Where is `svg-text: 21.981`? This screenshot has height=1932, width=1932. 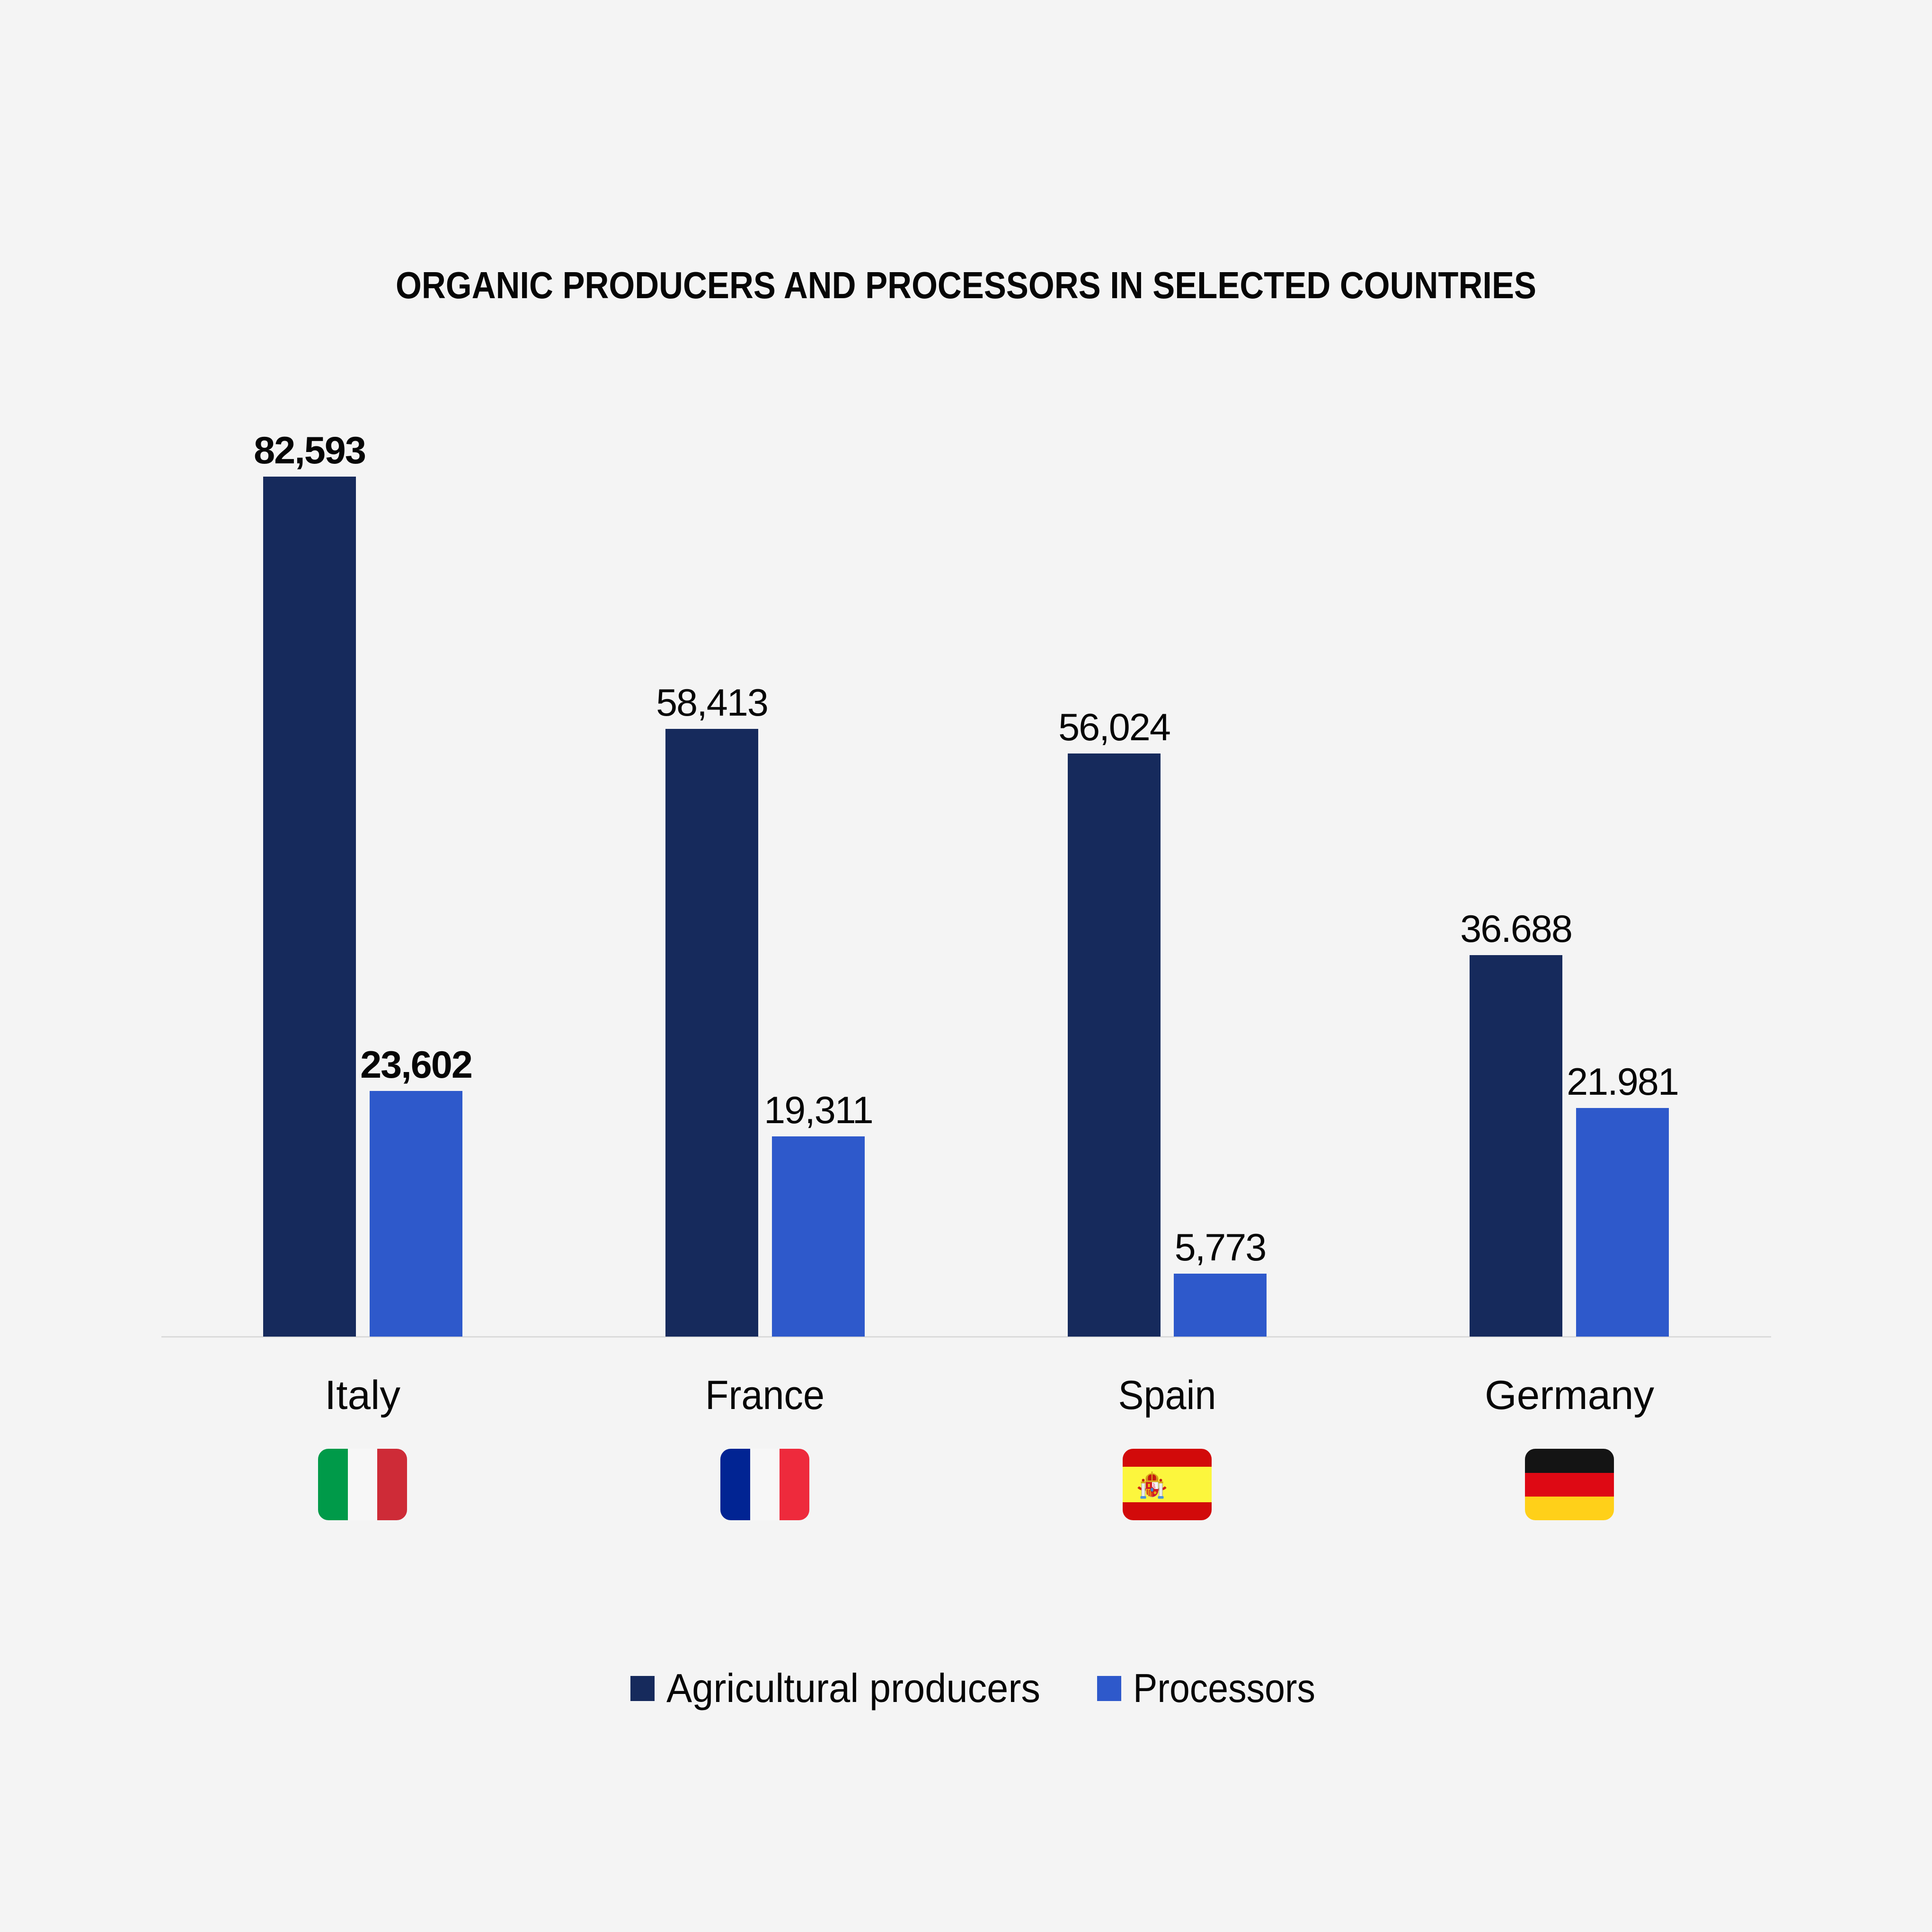
svg-text: 21.981 is located at coordinates (1623, 1082).